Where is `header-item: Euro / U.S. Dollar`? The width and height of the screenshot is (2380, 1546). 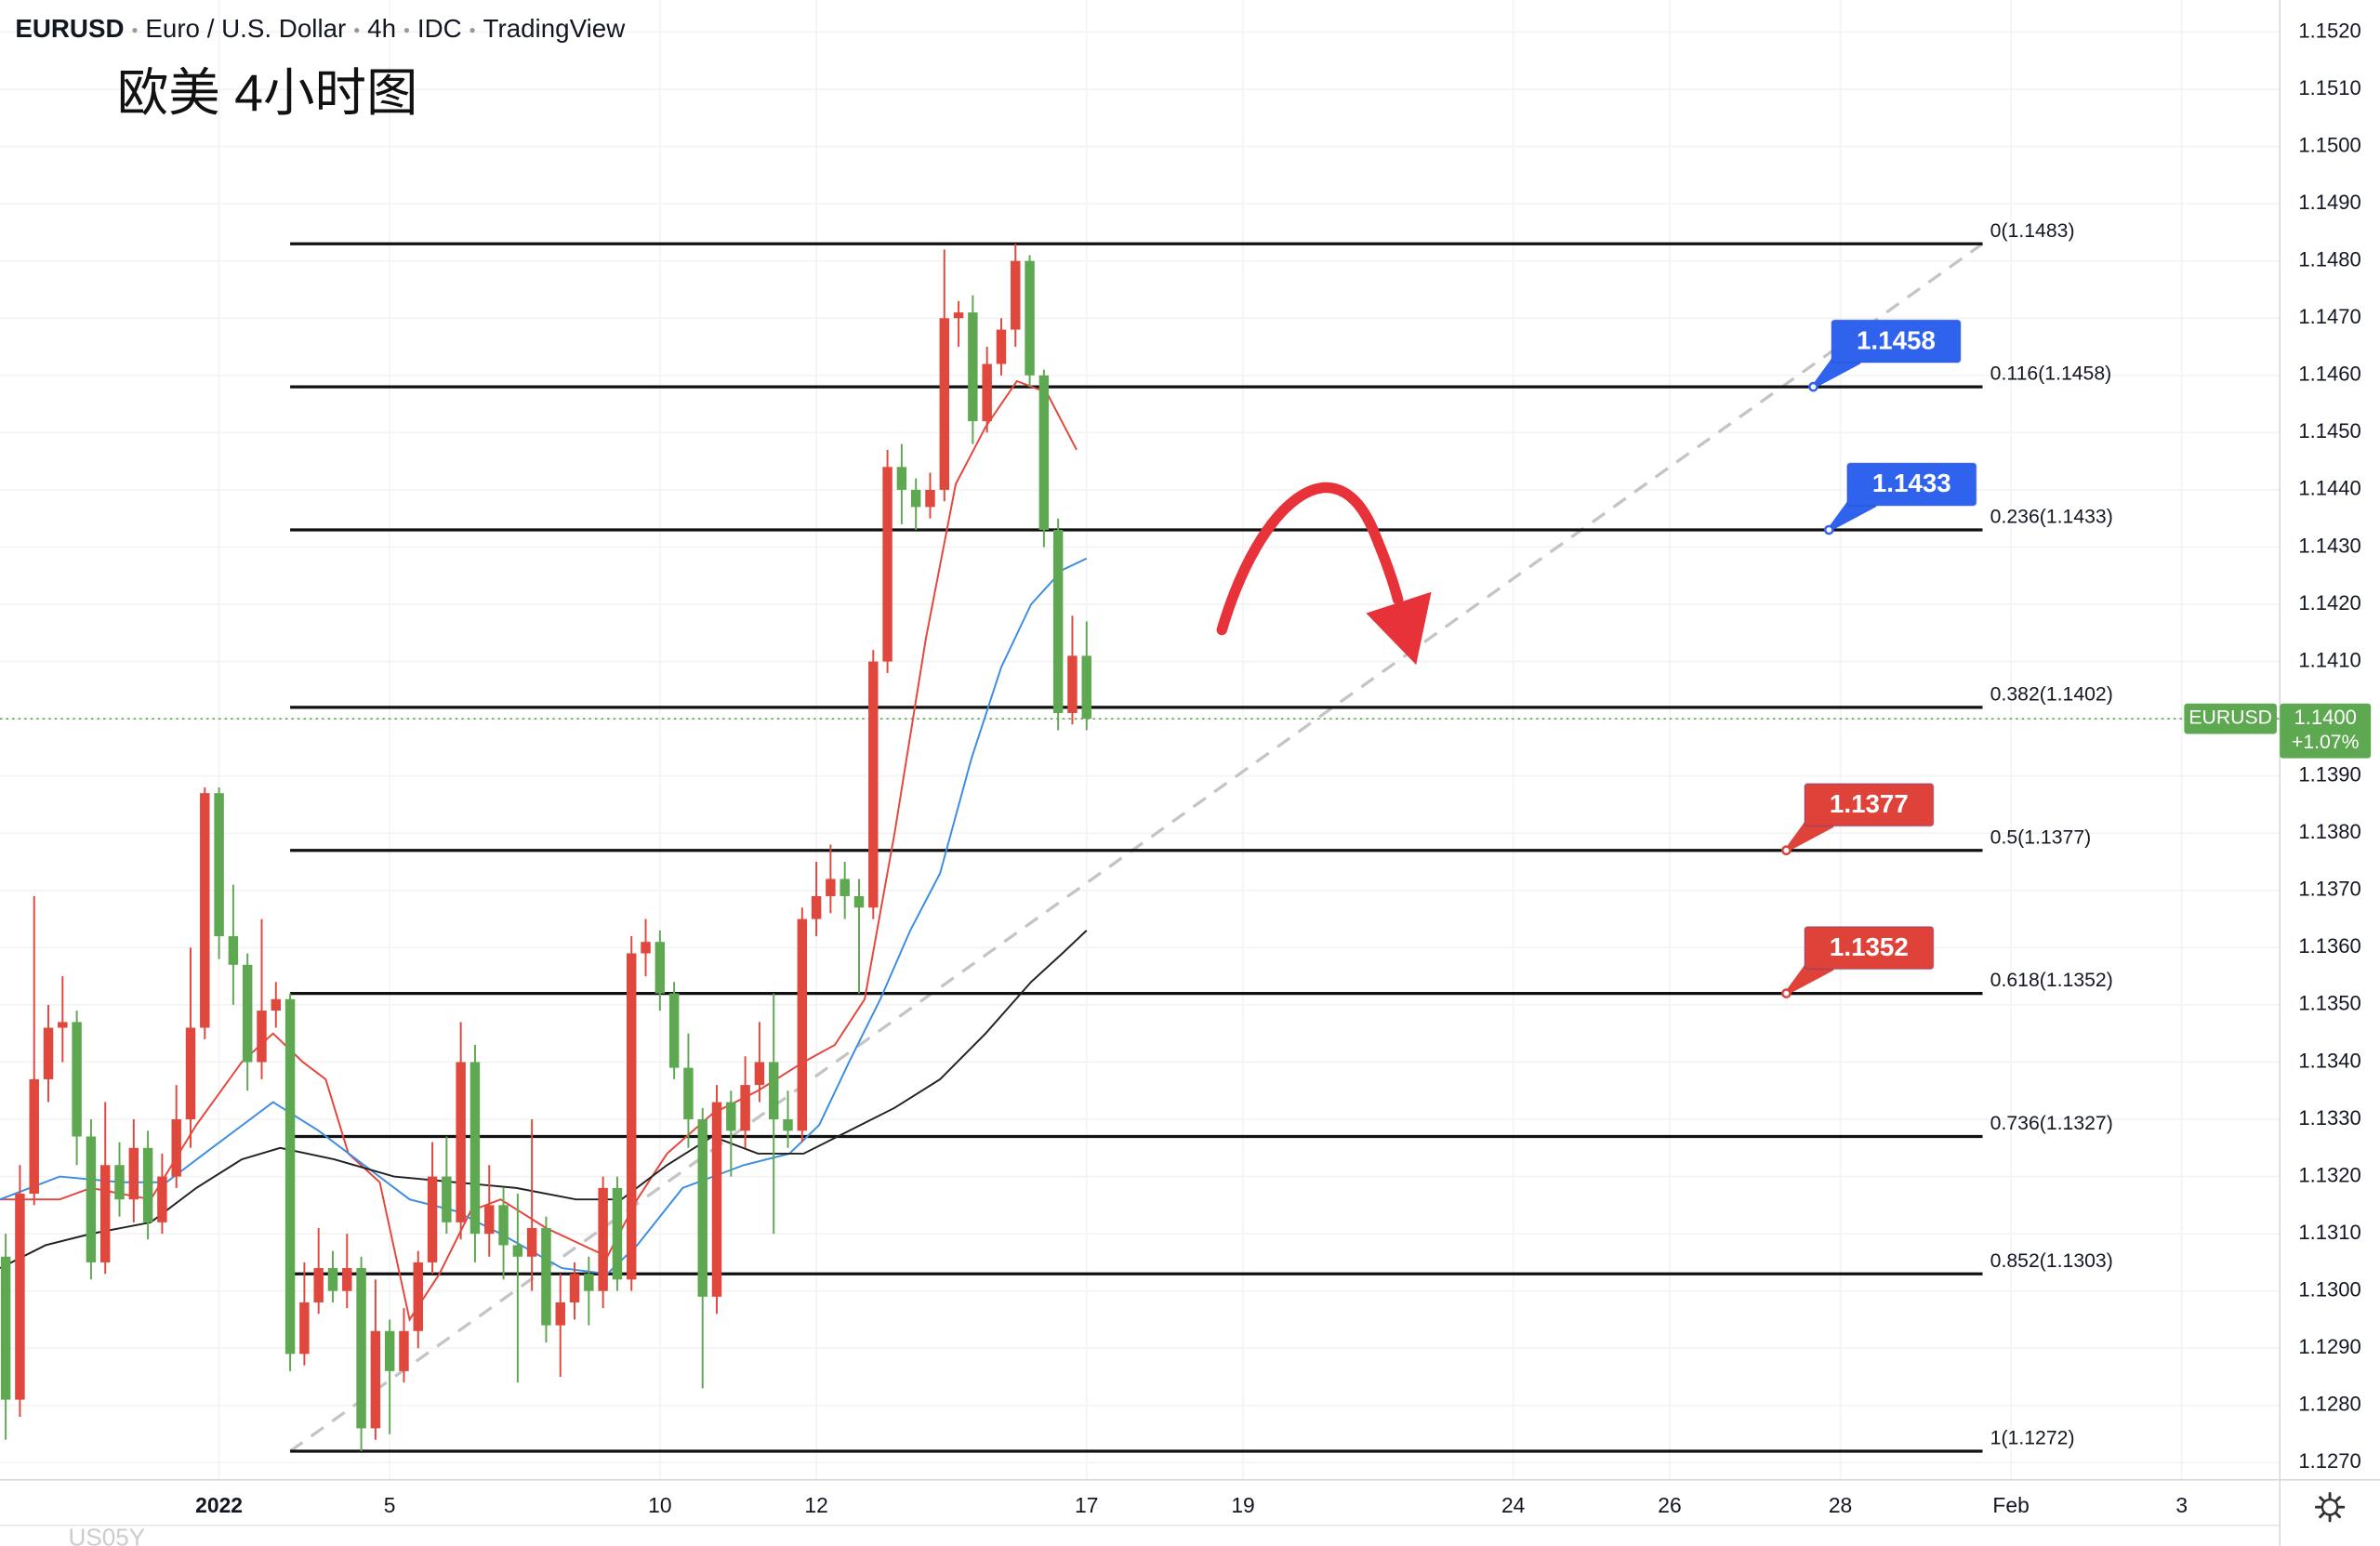
header-item: Euro / U.S. Dollar is located at coordinates (245, 28).